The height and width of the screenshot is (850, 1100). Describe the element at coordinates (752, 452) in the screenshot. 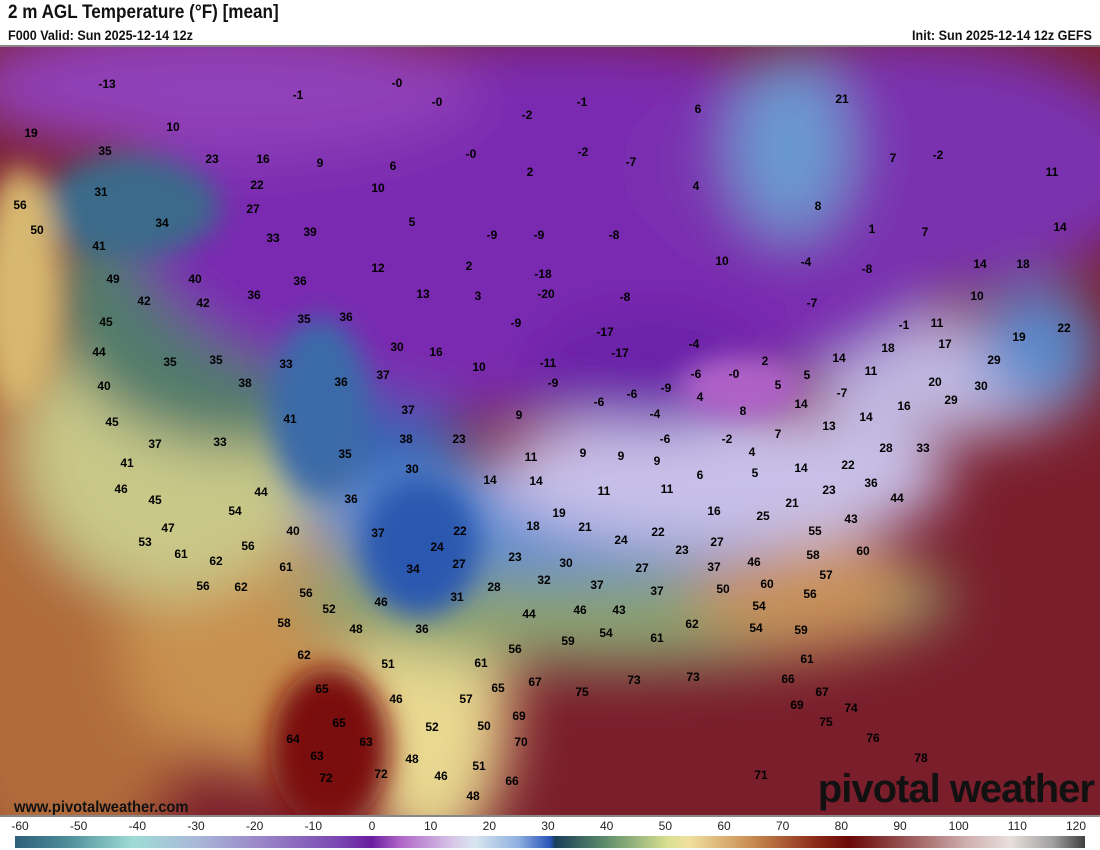

I see `temperature-label: 4` at that location.